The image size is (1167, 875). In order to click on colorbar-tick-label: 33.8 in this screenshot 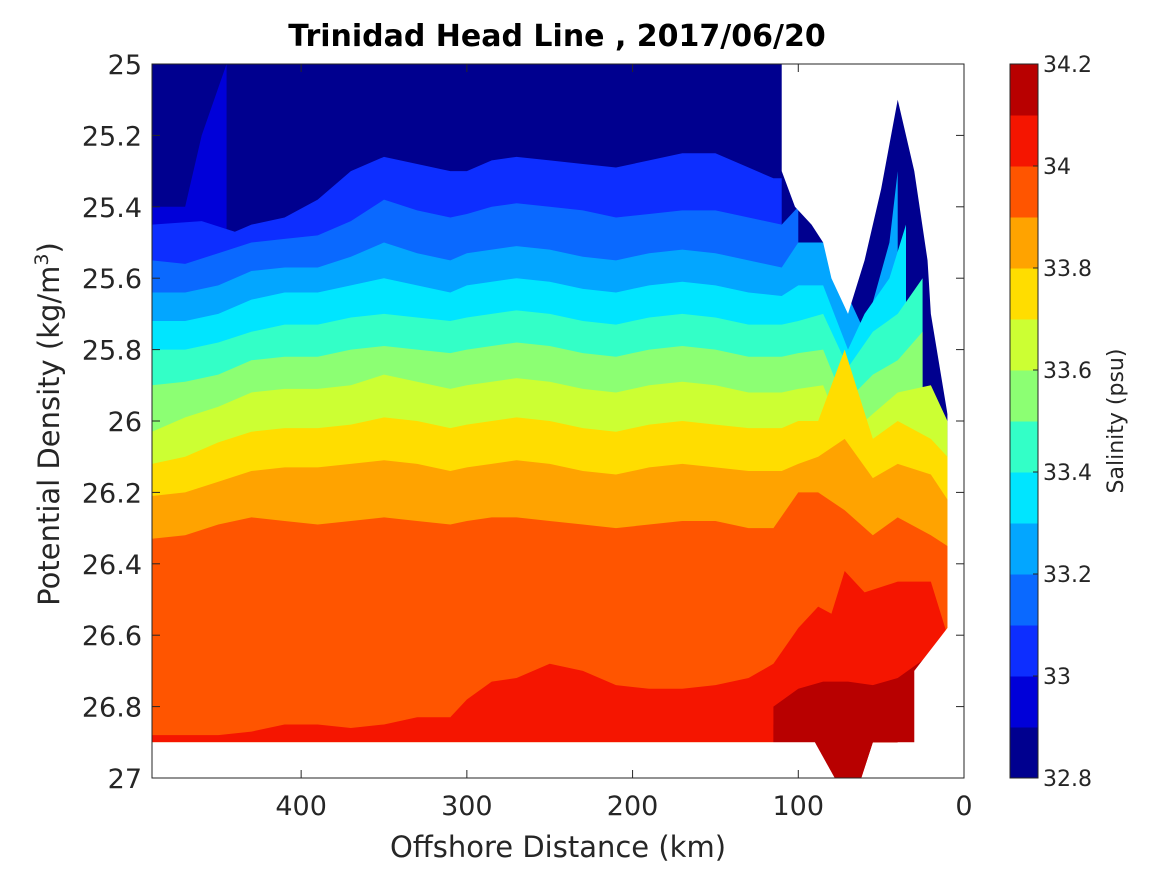, I will do `click(1067, 269)`.